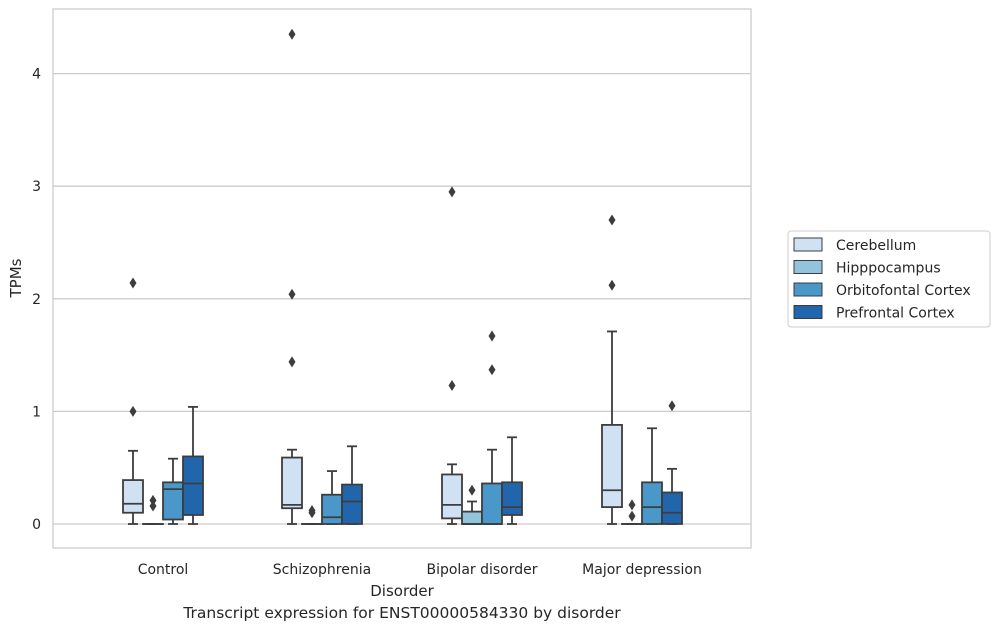 The image size is (999, 634). I want to click on y-tick-label: 3, so click(36, 187).